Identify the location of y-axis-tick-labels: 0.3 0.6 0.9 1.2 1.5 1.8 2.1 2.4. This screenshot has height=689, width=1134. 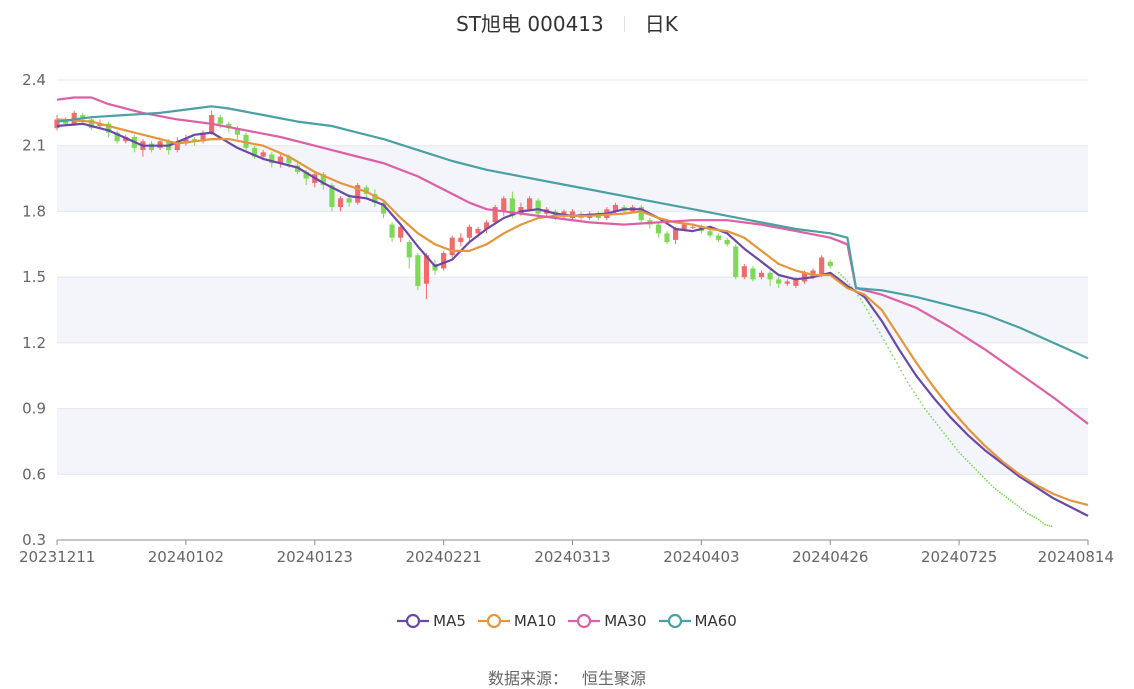
(34, 310).